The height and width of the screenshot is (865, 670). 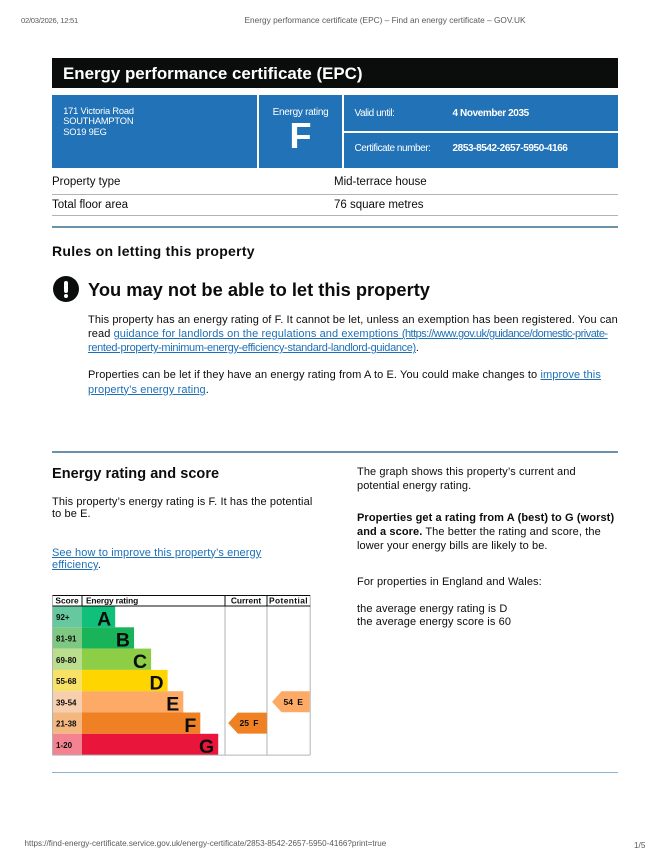 I want to click on svg-text: Energy rating, so click(x=112, y=601).